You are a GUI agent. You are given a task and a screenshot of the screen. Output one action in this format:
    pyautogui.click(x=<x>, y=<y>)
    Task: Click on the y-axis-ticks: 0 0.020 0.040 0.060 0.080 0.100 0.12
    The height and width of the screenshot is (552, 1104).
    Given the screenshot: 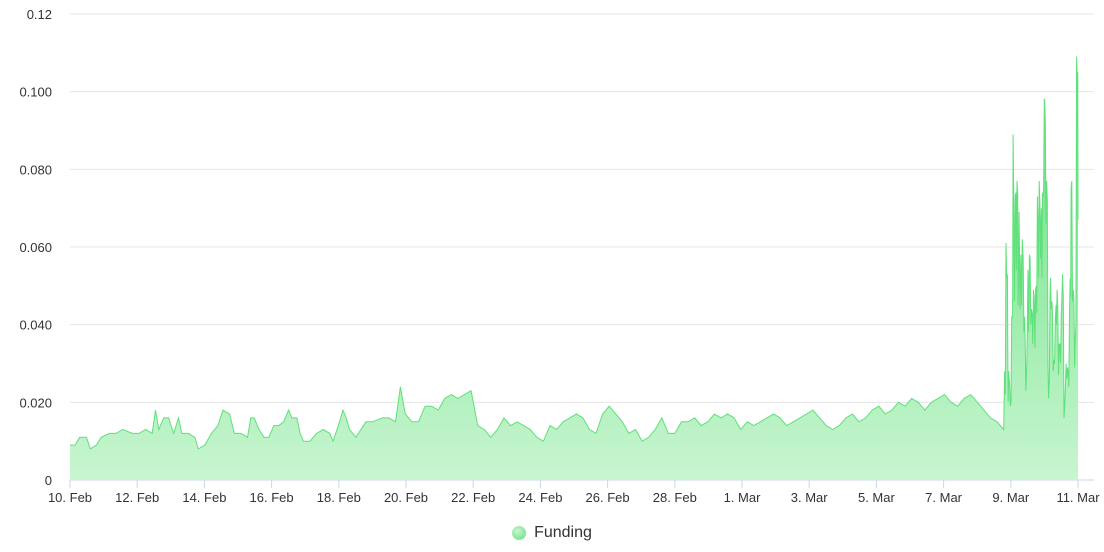 What is the action you would take?
    pyautogui.click(x=35, y=247)
    